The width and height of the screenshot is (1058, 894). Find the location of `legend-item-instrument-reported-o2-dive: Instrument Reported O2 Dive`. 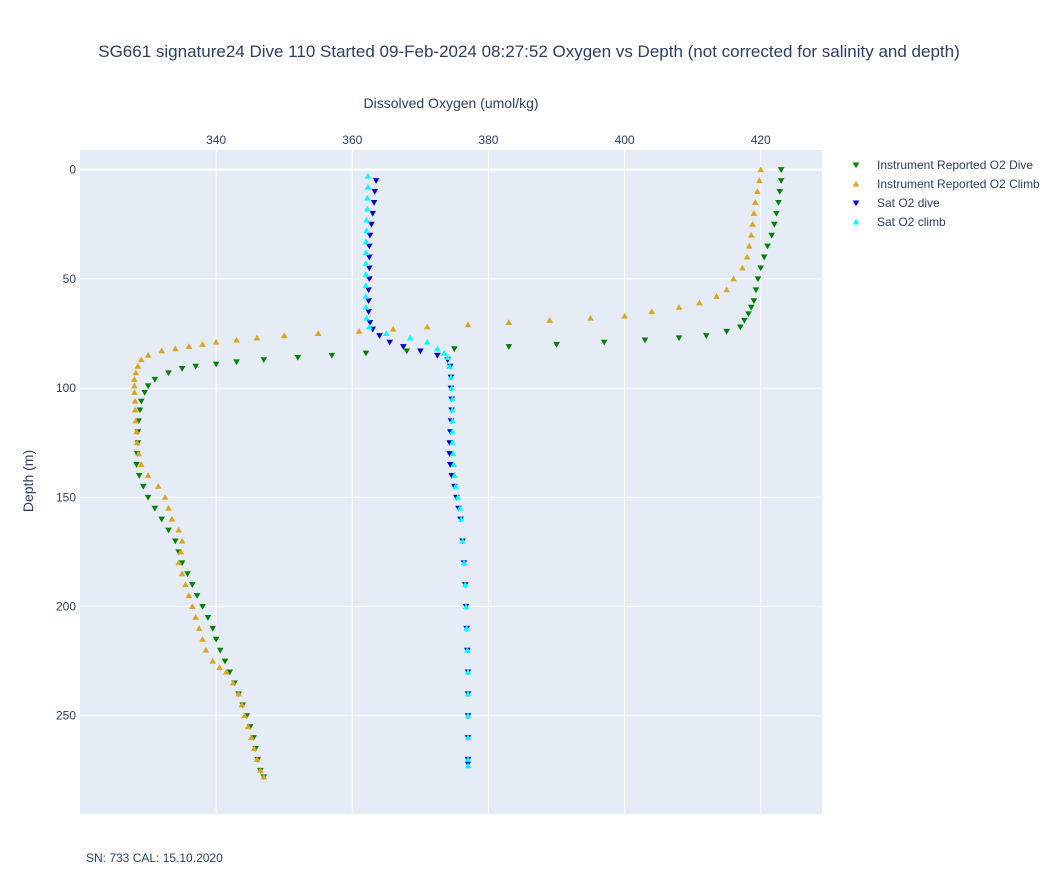

legend-item-instrument-reported-o2-dive: Instrument Reported O2 Dive is located at coordinates (943, 165).